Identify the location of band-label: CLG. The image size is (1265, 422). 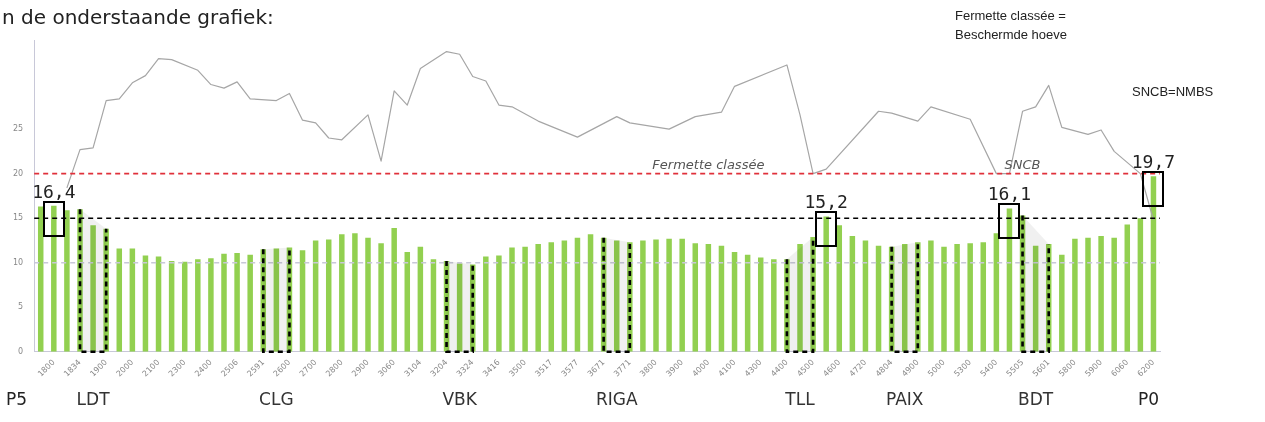
(276, 399).